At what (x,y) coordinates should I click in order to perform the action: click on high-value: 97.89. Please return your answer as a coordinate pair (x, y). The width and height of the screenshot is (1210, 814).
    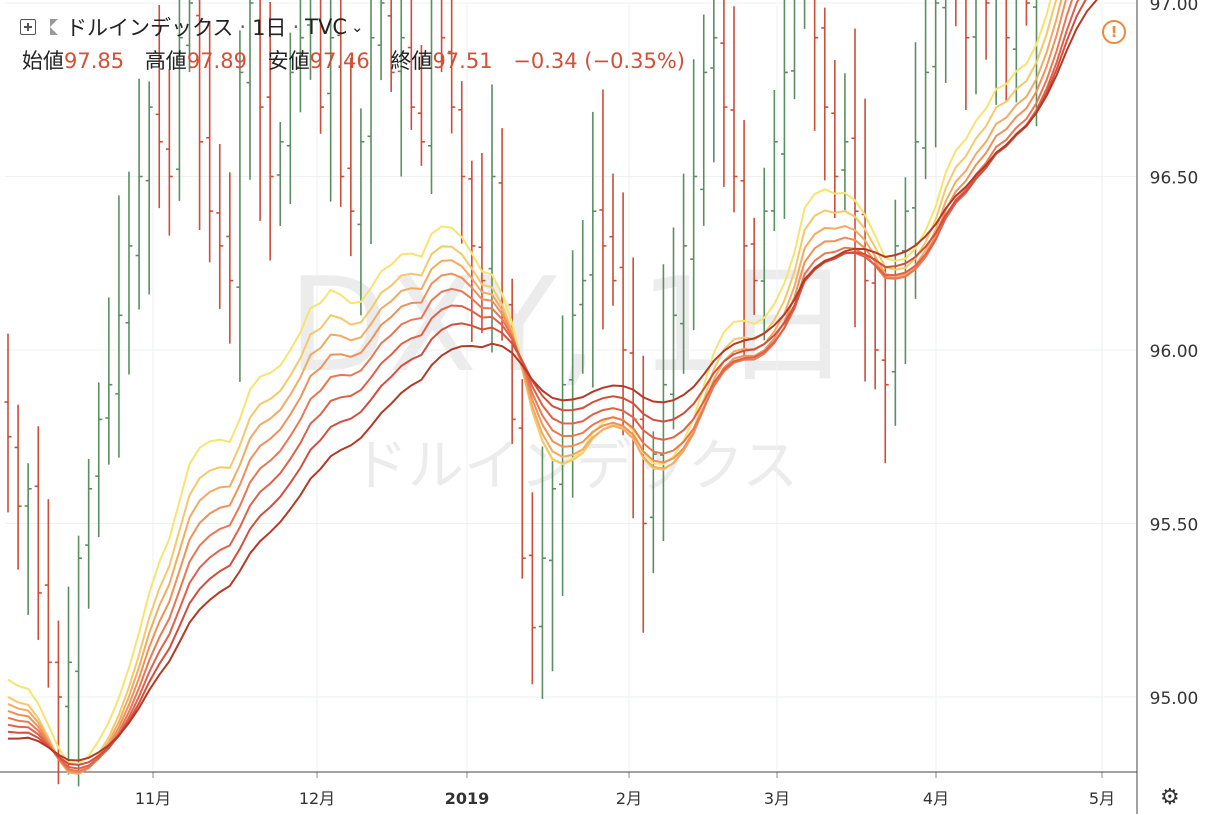
    Looking at the image, I should click on (216, 61).